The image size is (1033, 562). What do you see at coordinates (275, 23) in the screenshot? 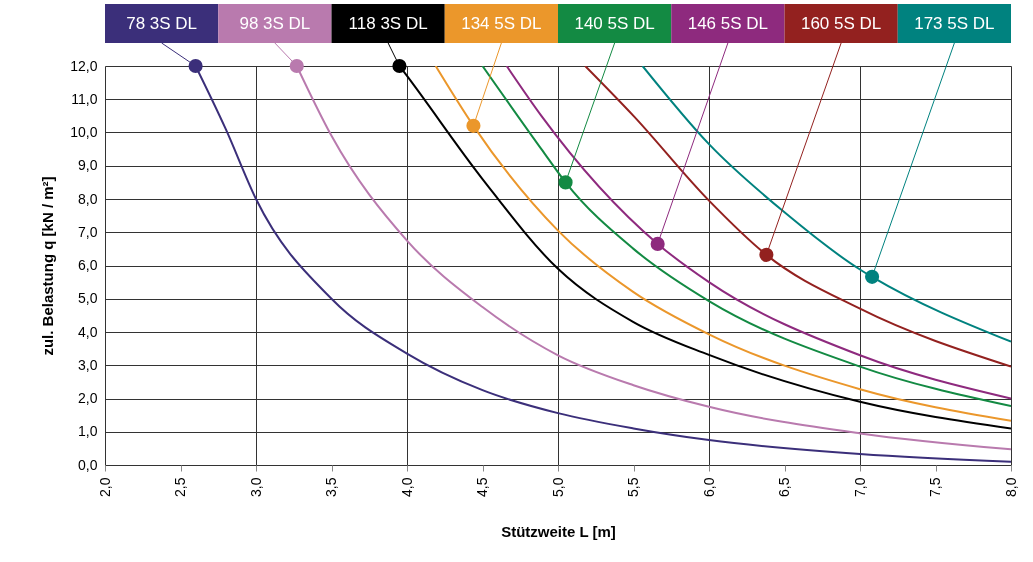
I see `text: 98 3S DL` at bounding box center [275, 23].